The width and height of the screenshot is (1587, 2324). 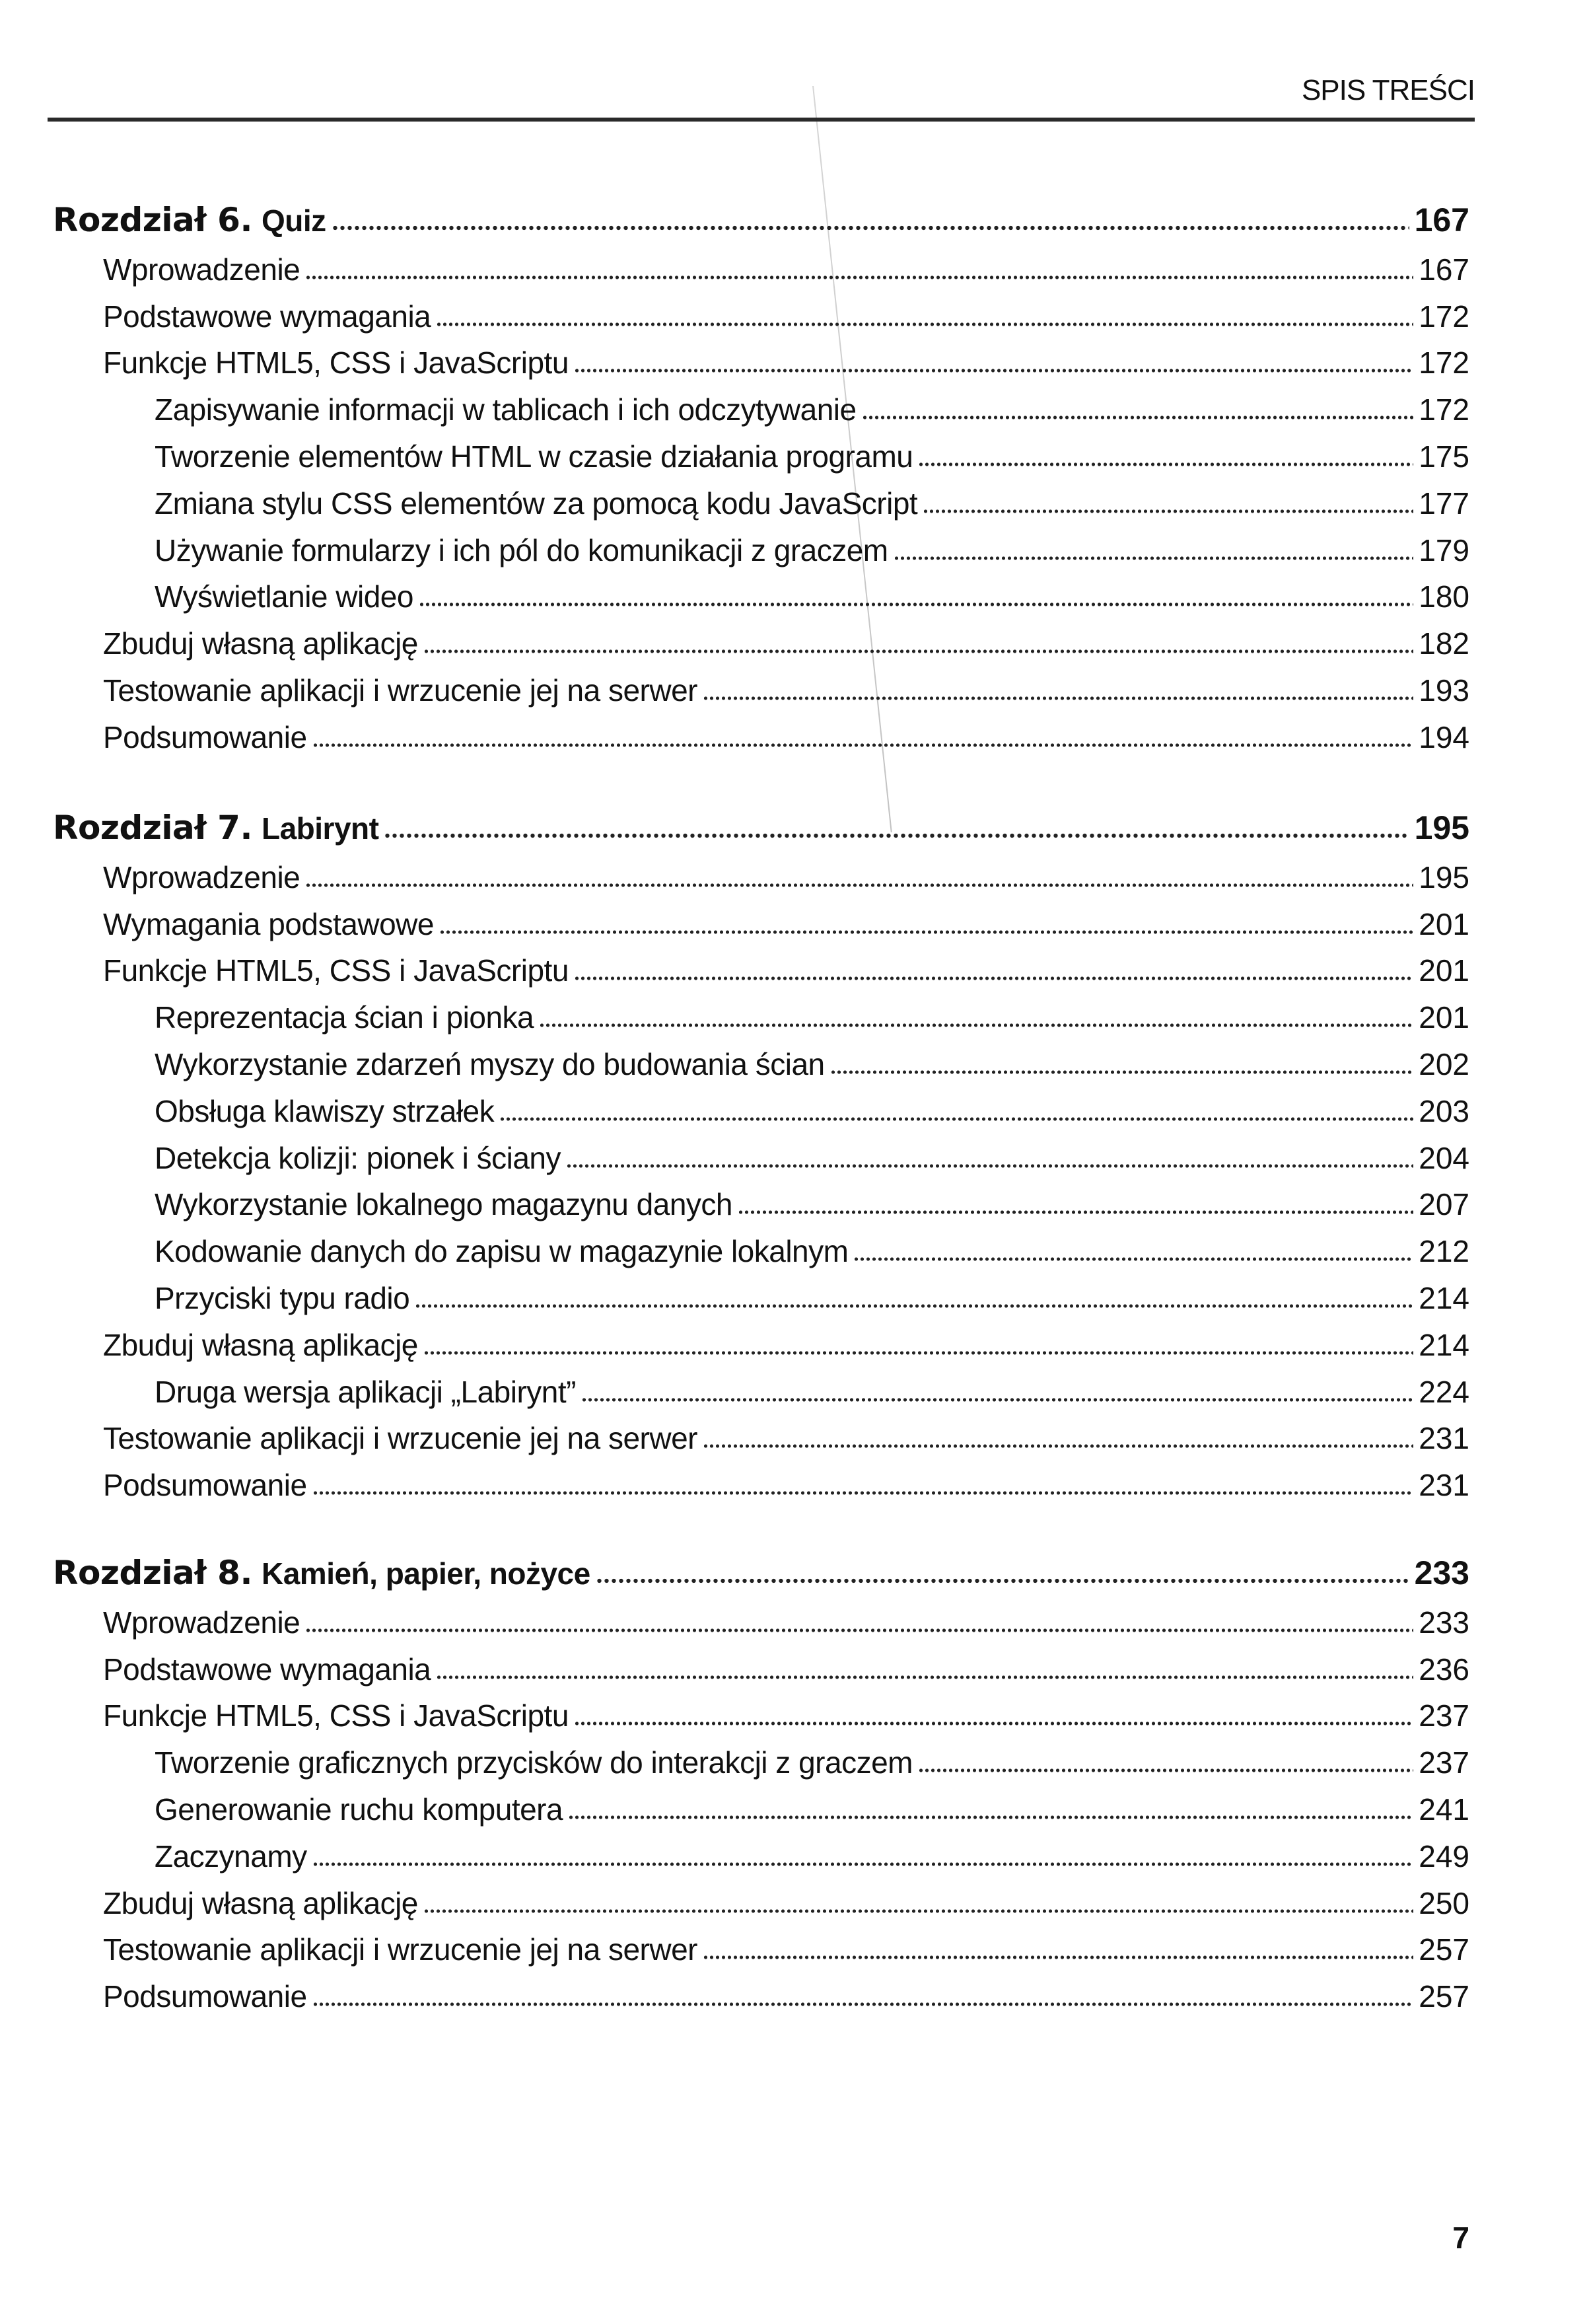 What do you see at coordinates (152, 828) in the screenshot?
I see `chapter-number: Rozdział 7.` at bounding box center [152, 828].